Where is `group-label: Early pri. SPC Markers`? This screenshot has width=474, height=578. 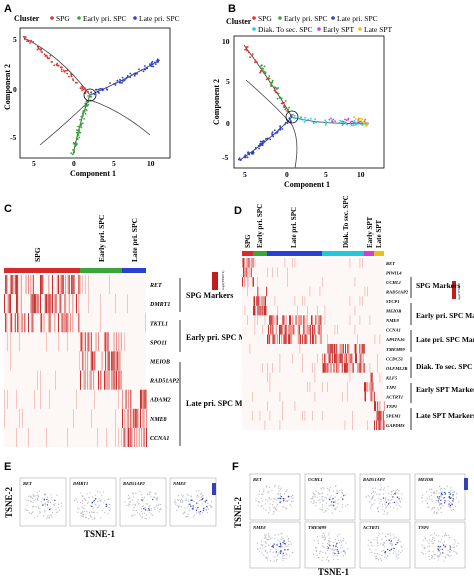
group-label: Early pri. SPC Markers is located at coordinates (445, 315).